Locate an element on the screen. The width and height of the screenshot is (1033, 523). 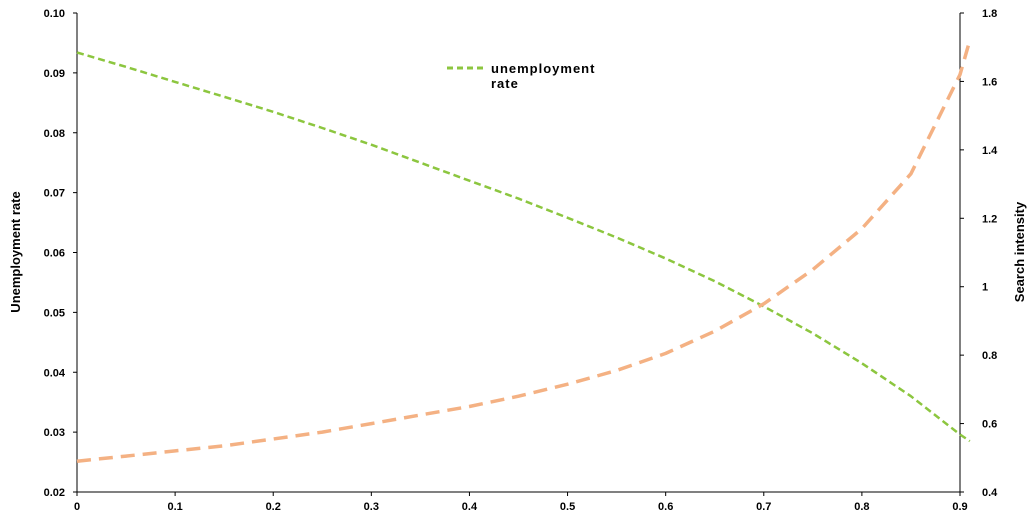
x-tick-label: 0.3 is located at coordinates (371, 507).